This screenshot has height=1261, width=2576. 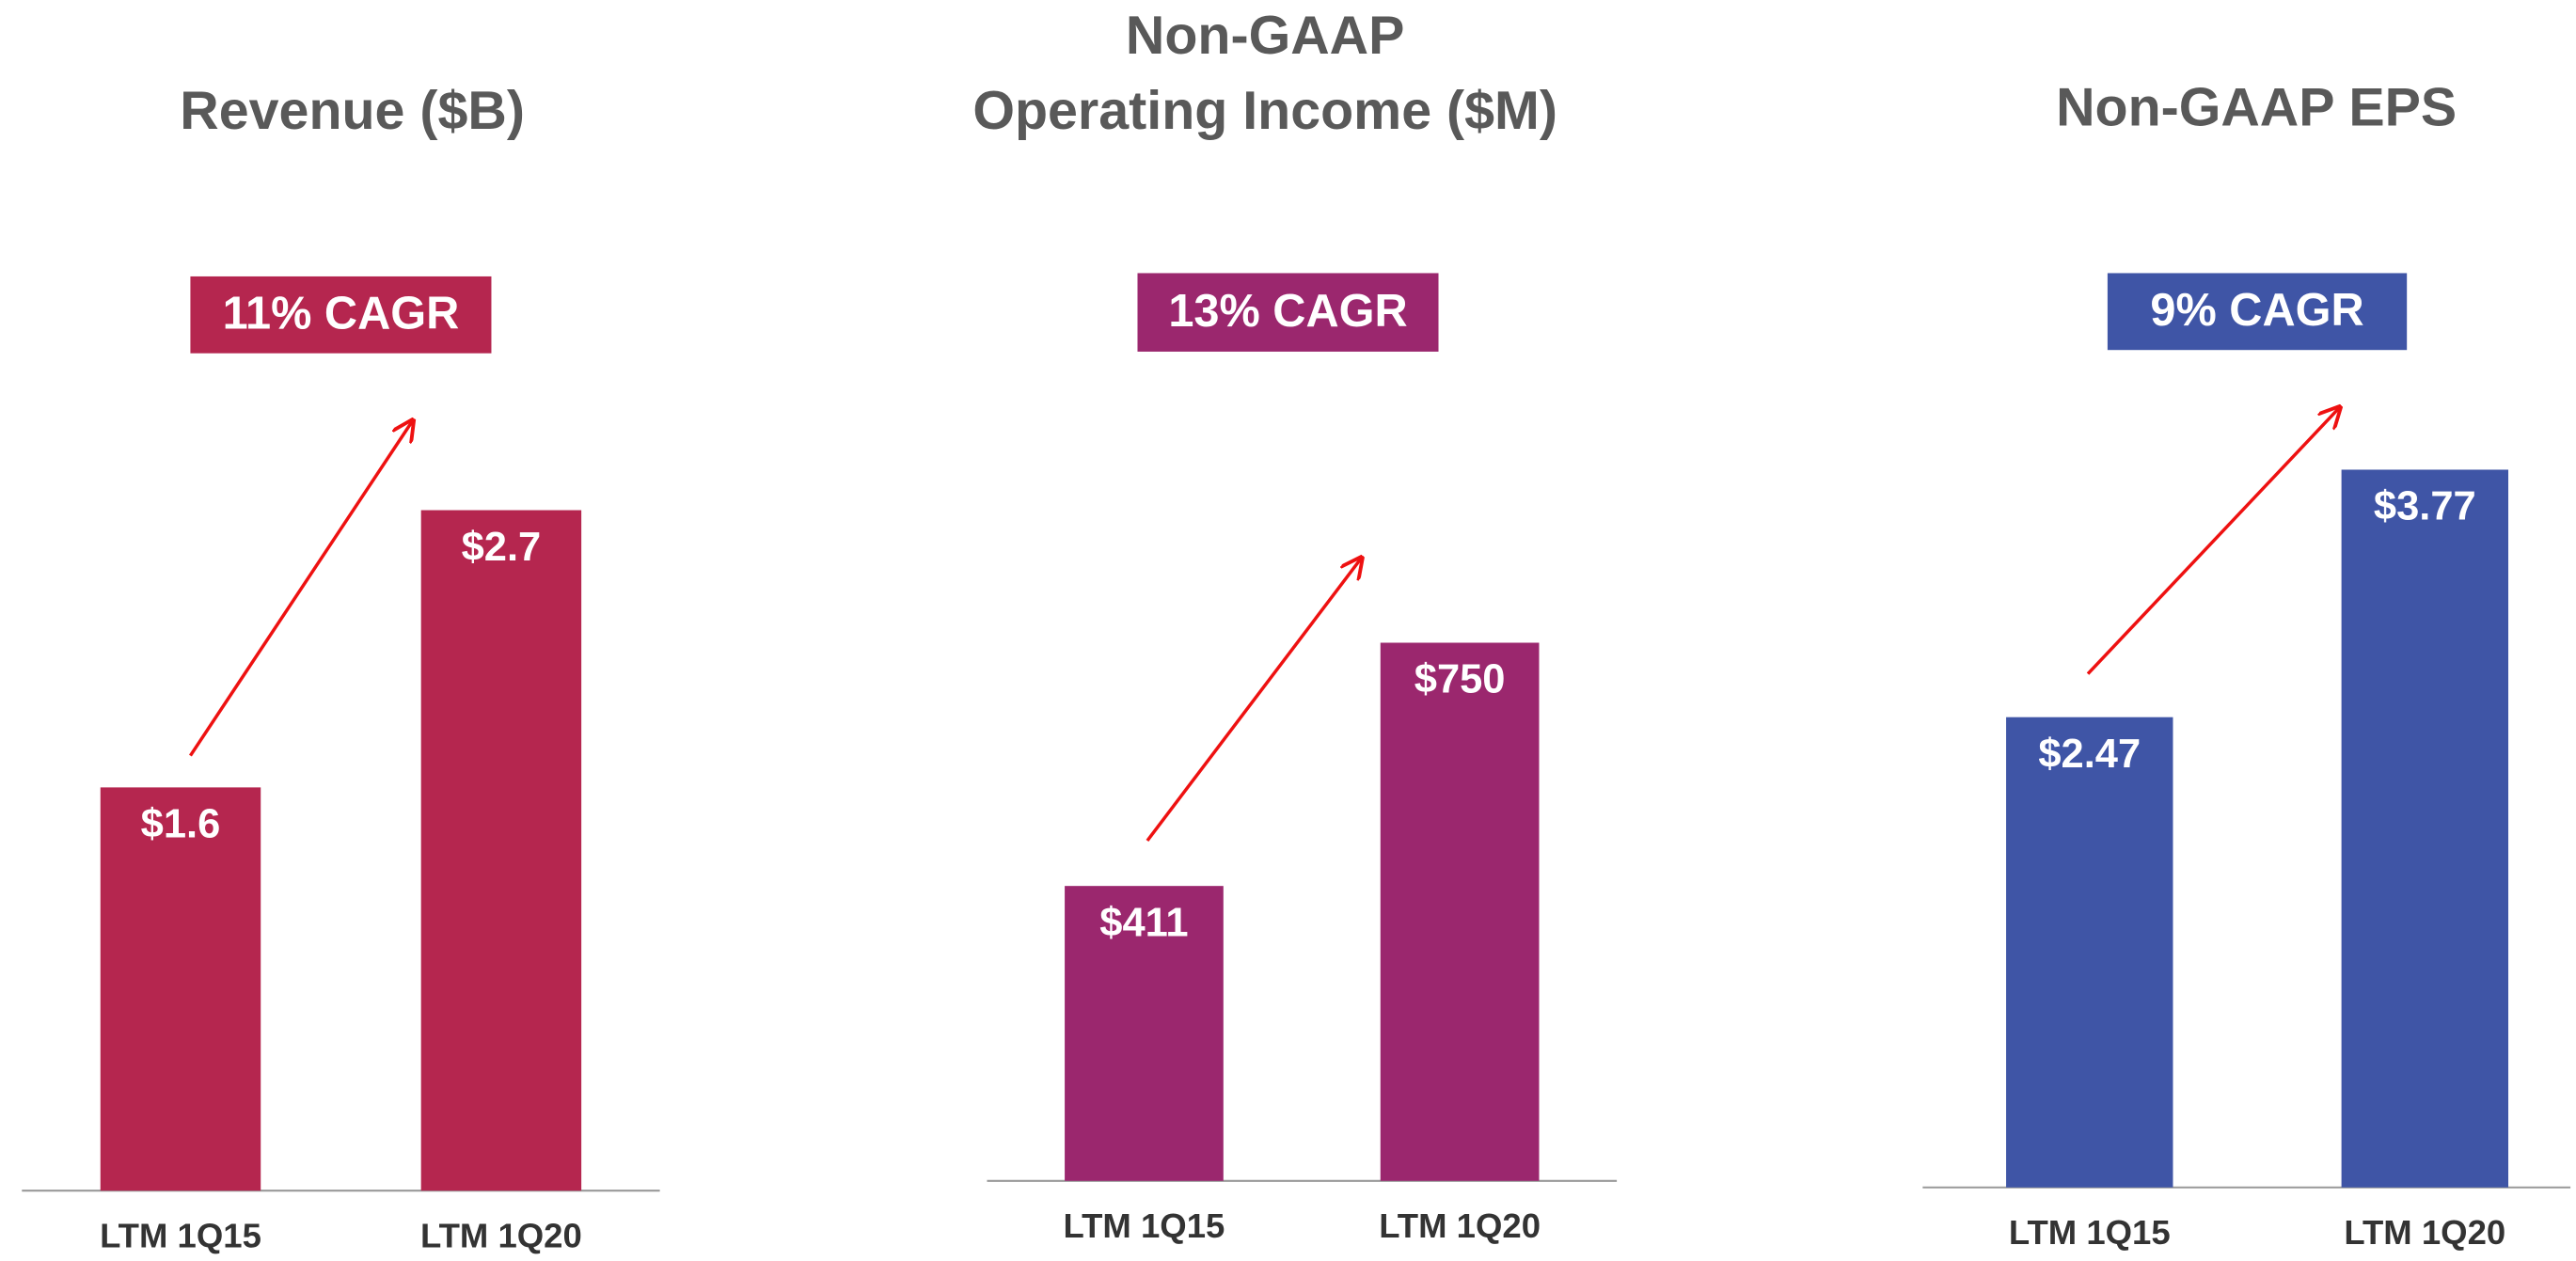 I want to click on annotation: 13% CAGR, so click(x=1287, y=311).